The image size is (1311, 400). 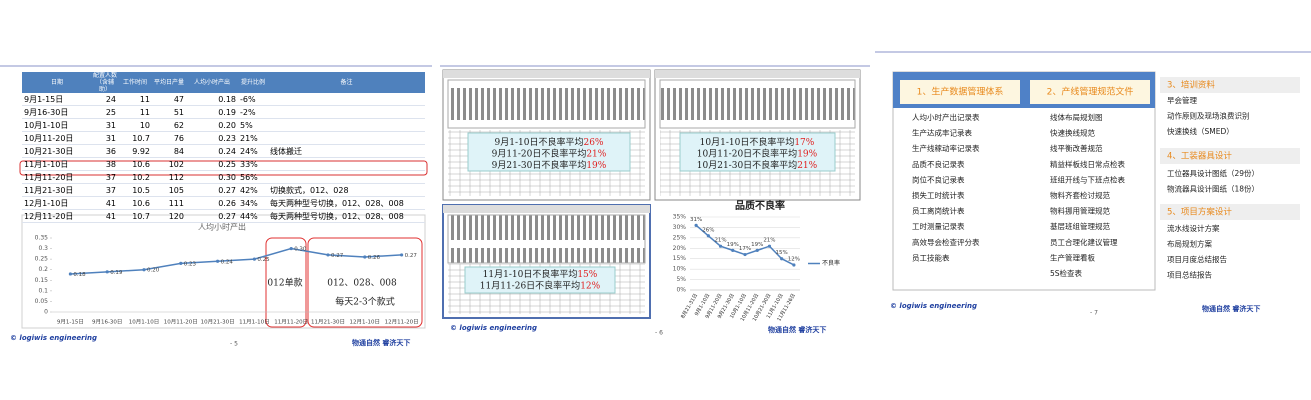 What do you see at coordinates (105, 151) in the screenshot?
I see `table-cell: 36` at bounding box center [105, 151].